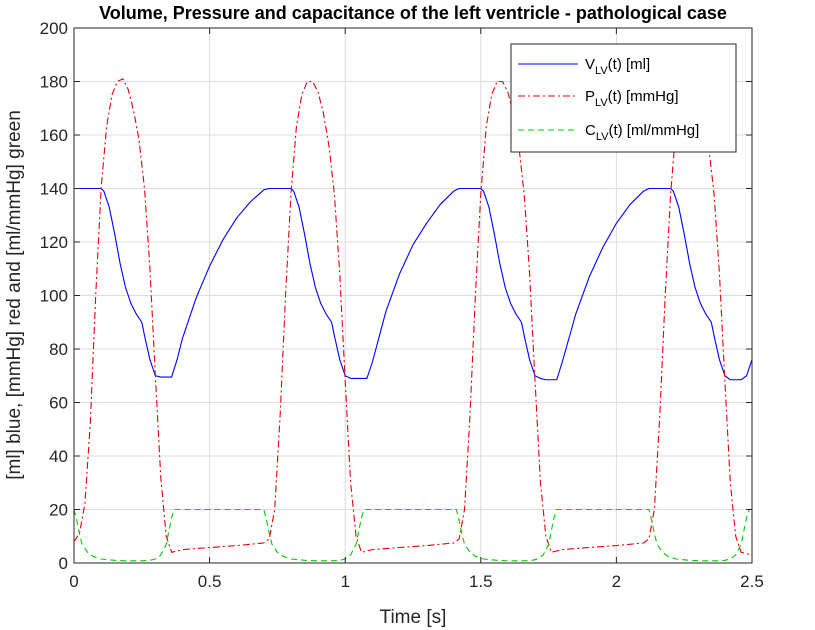 This screenshot has width=815, height=630. Describe the element at coordinates (631, 98) in the screenshot. I see `legend-label-pressure: PLV(t) [mmHg]` at that location.